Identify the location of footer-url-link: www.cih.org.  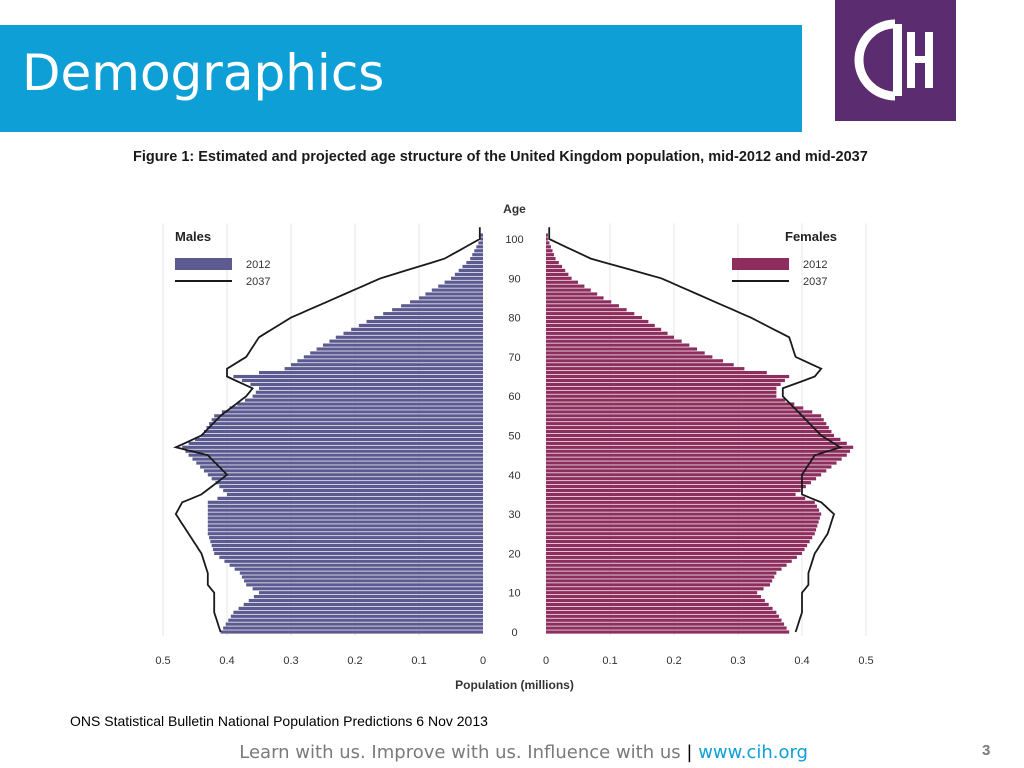
(753, 752).